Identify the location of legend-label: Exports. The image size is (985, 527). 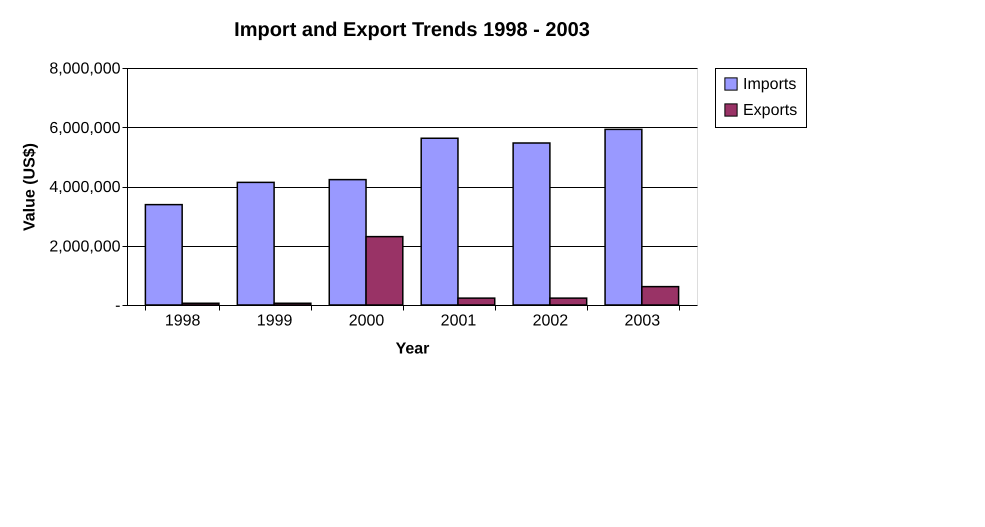
(770, 110).